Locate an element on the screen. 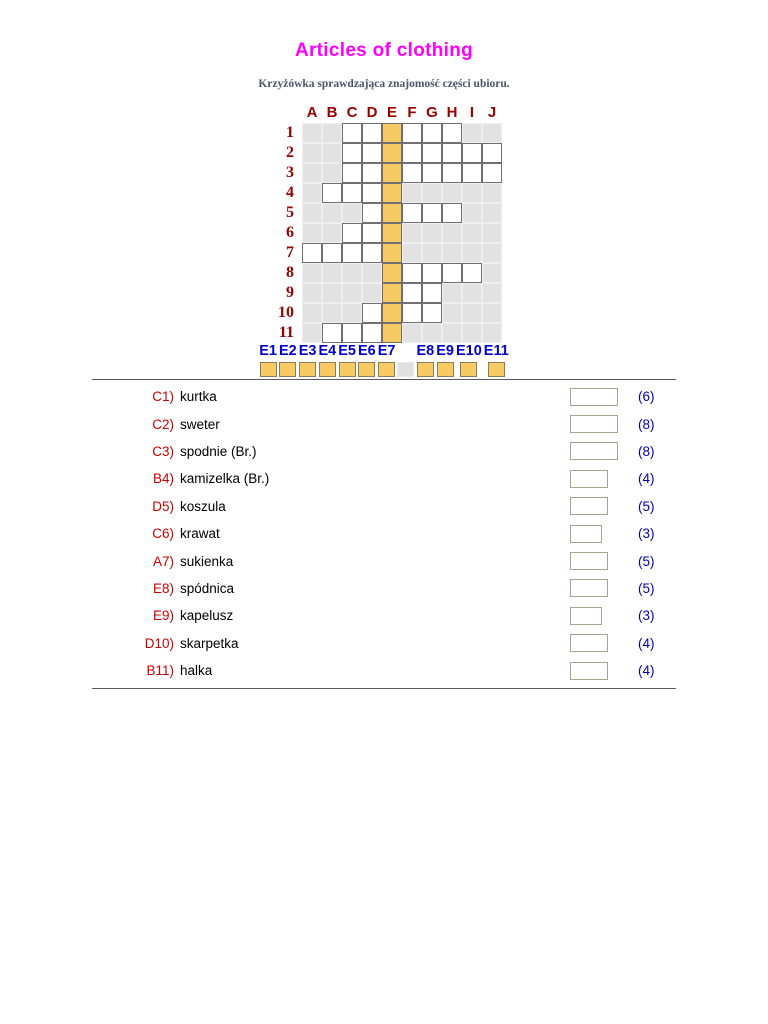  clue-row: A7) sukienka (5) is located at coordinates (384, 560).